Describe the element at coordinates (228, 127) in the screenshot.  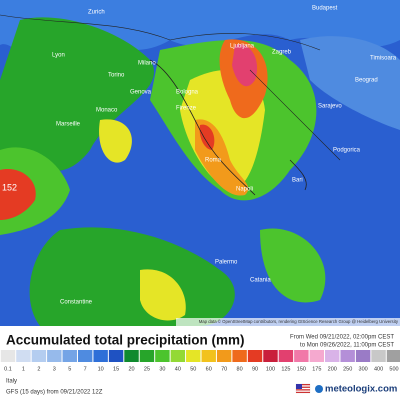
I see `coastline` at that location.